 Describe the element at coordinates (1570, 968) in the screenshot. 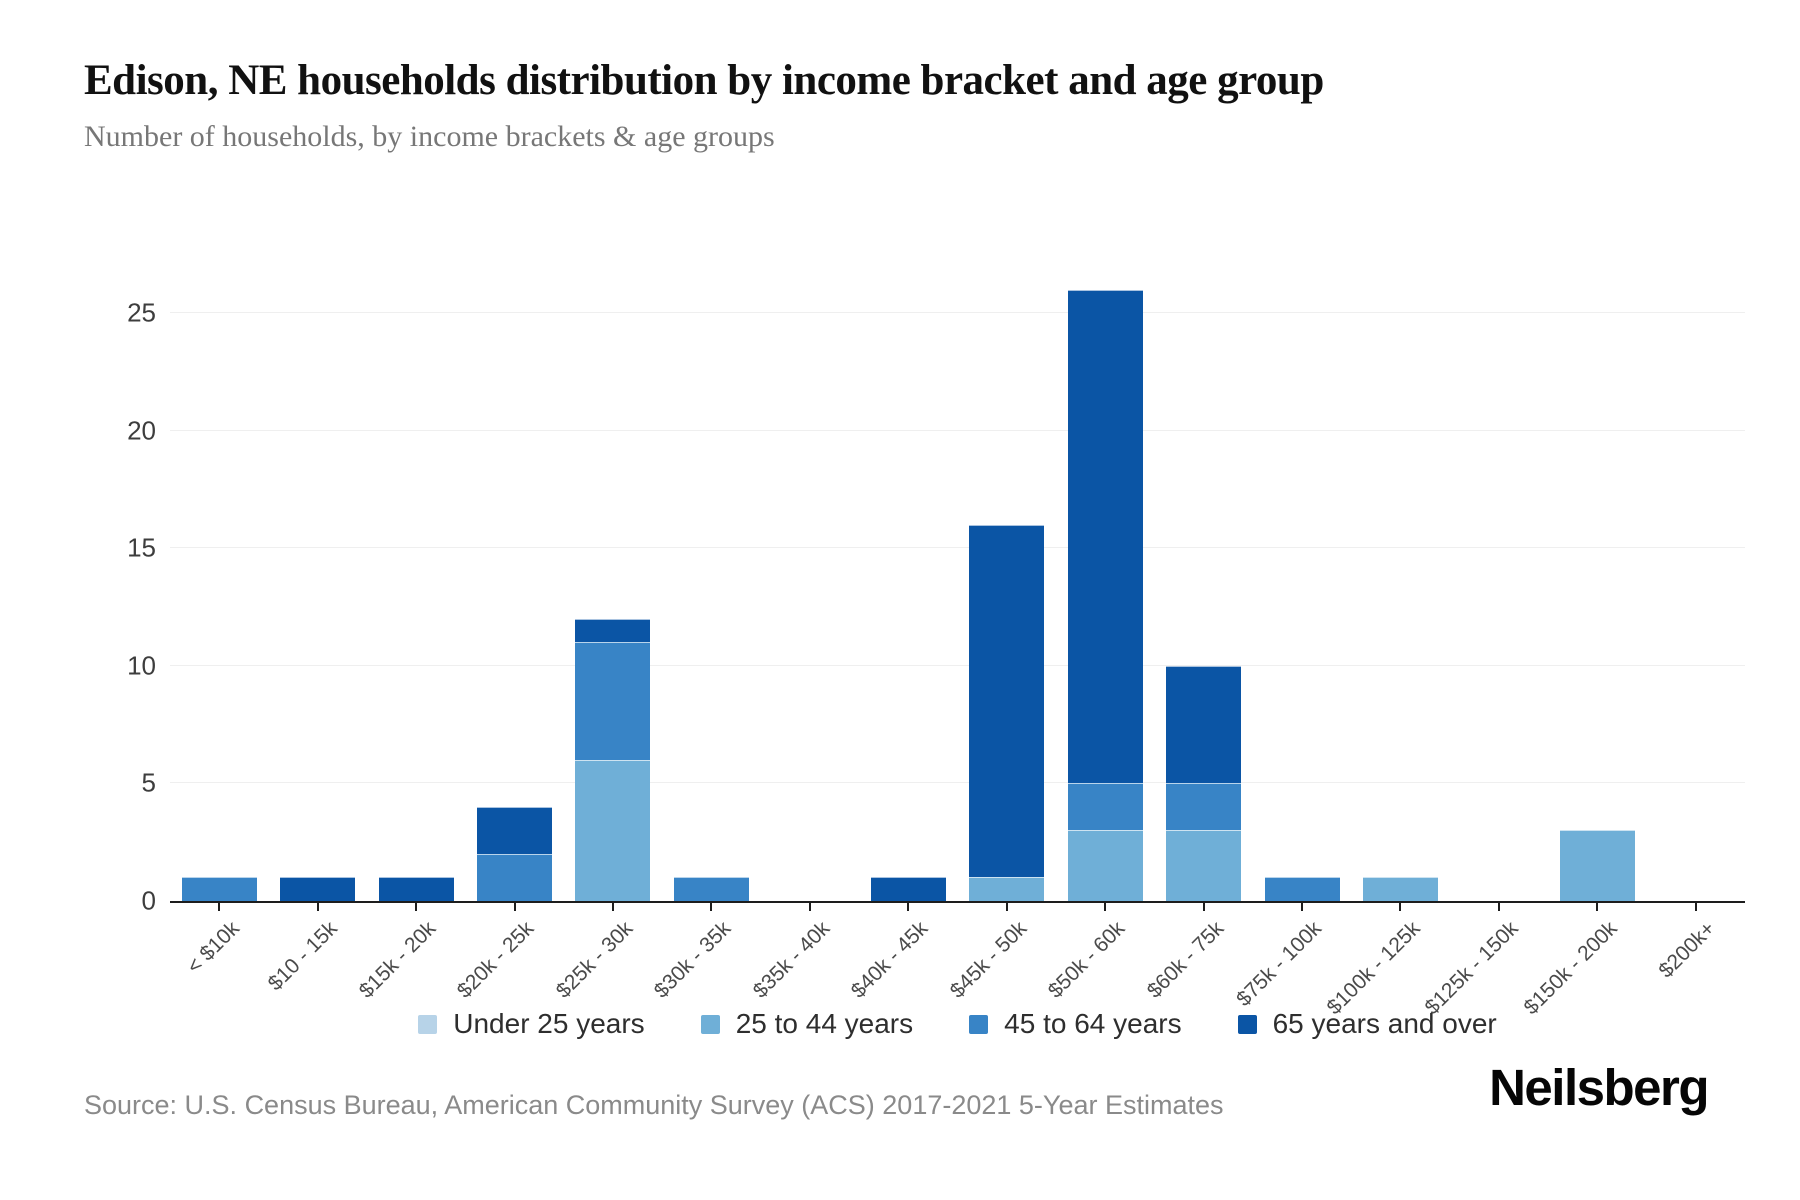

I see `x-tick-label-text: $150k - 200k` at that location.